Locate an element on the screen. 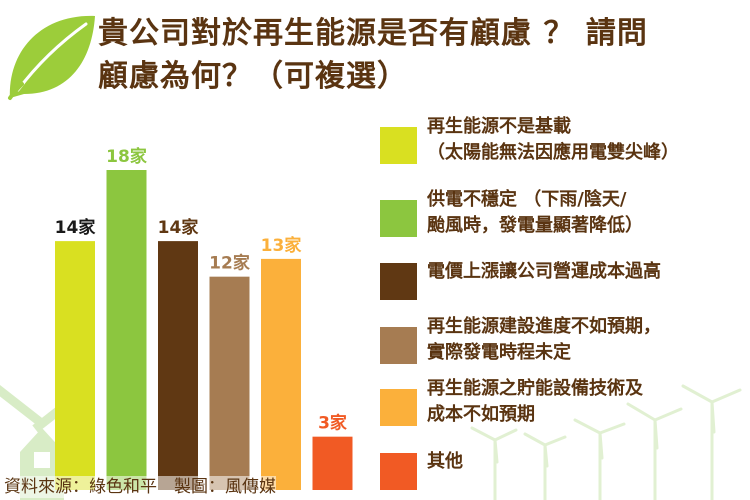  legend-label-5: 再生能源之貯能設備技術及 成本不如預期 is located at coordinates (587, 402).